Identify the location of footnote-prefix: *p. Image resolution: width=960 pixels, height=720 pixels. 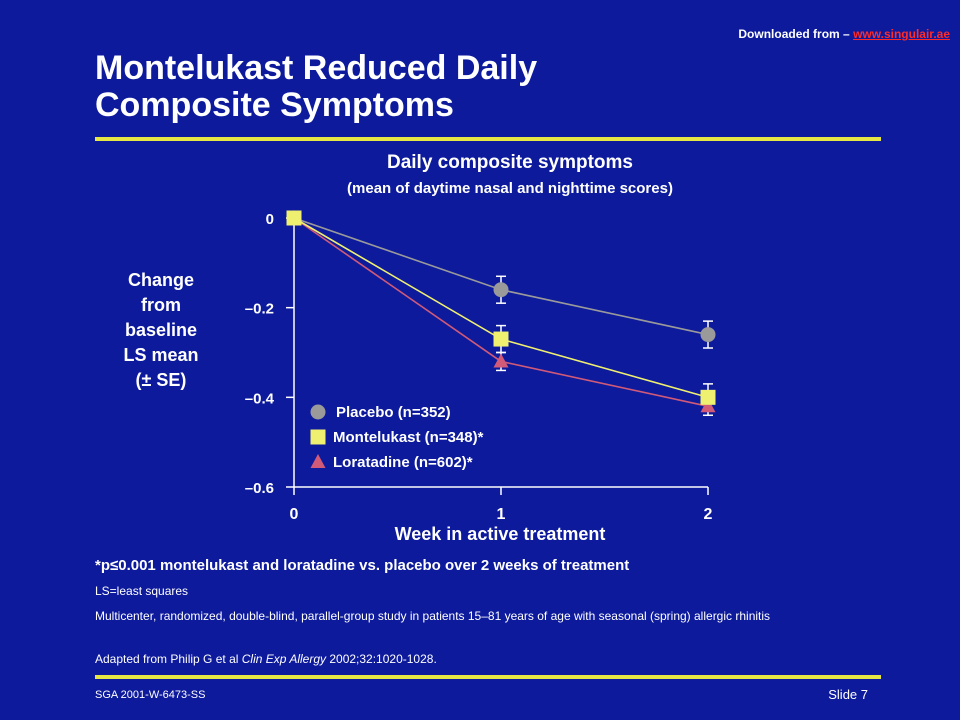
(102, 565).